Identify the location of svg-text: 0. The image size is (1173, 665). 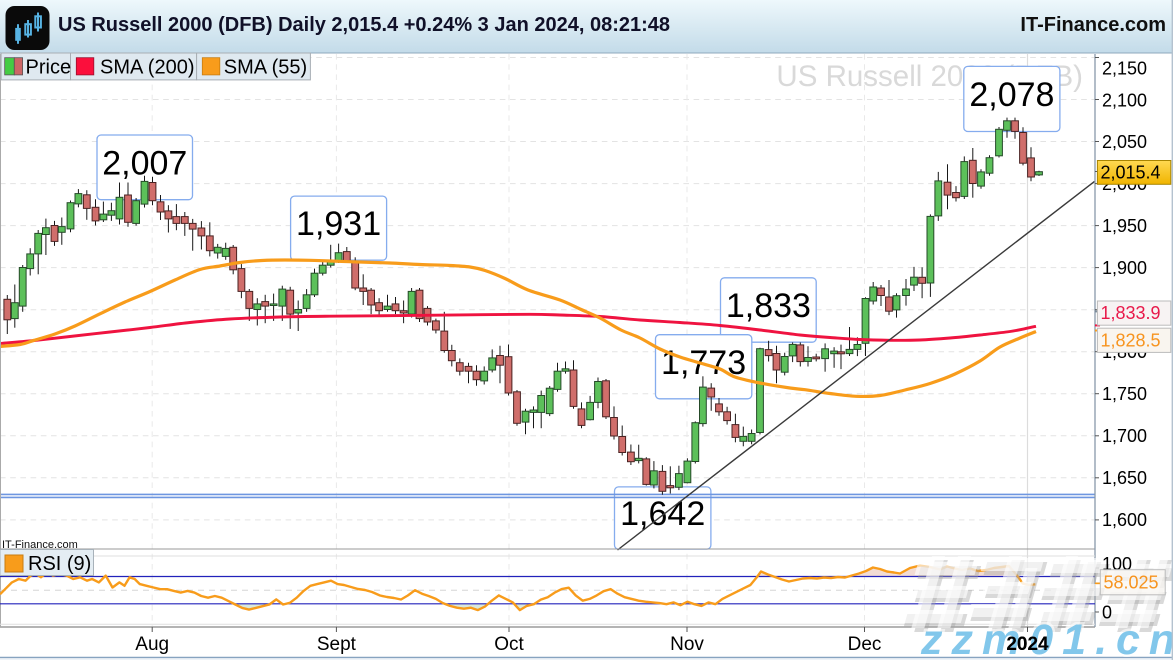
(1107, 613).